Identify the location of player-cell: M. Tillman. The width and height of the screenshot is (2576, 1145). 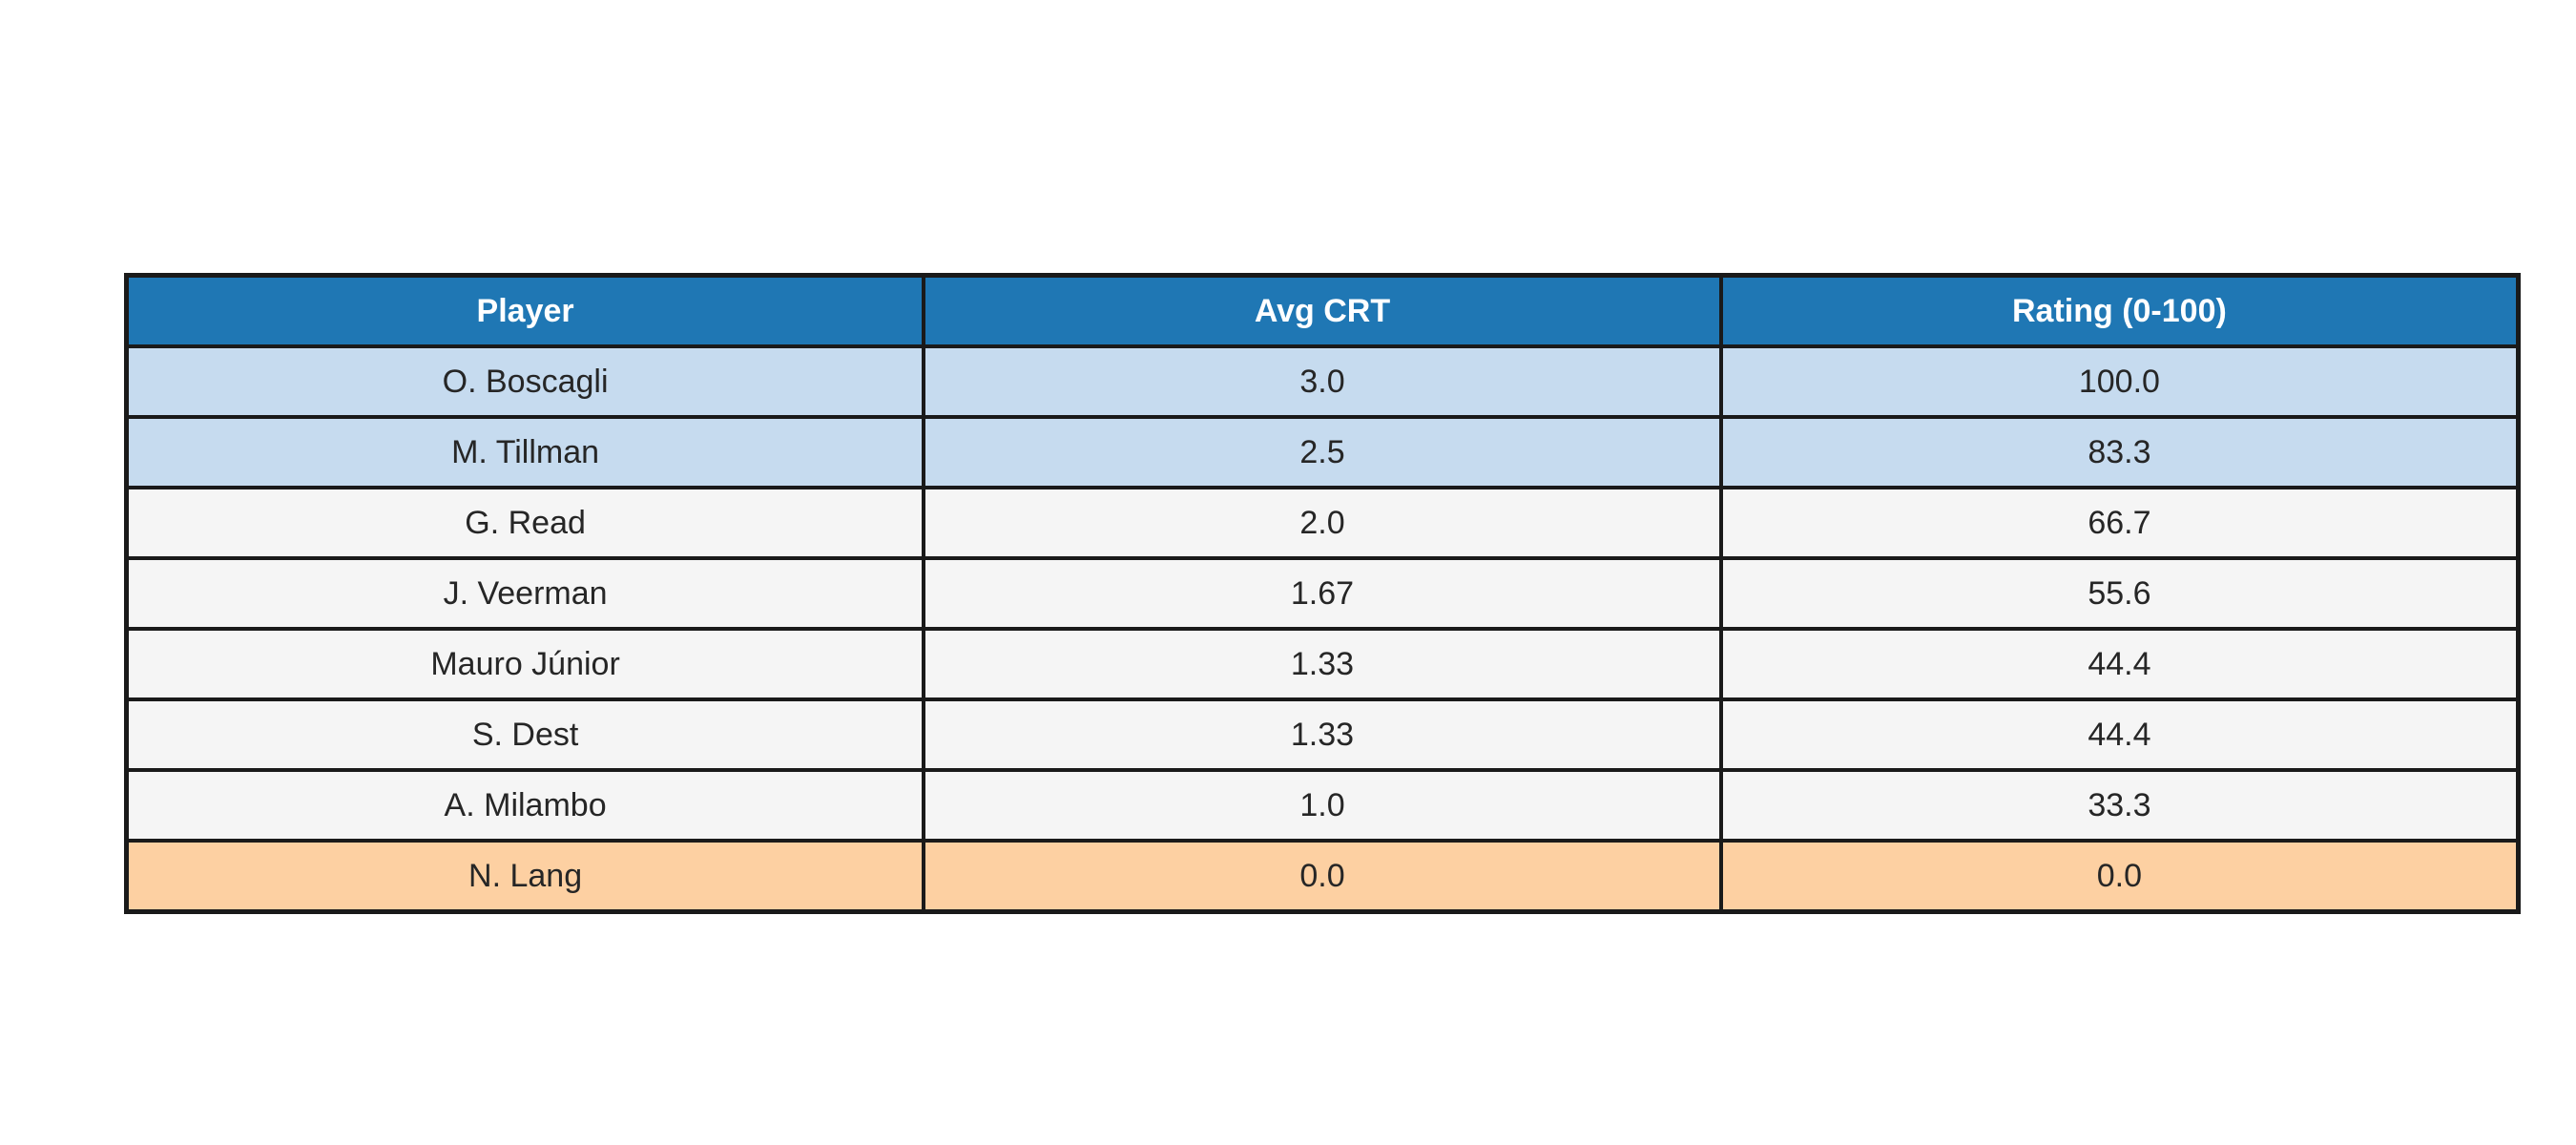
(525, 452).